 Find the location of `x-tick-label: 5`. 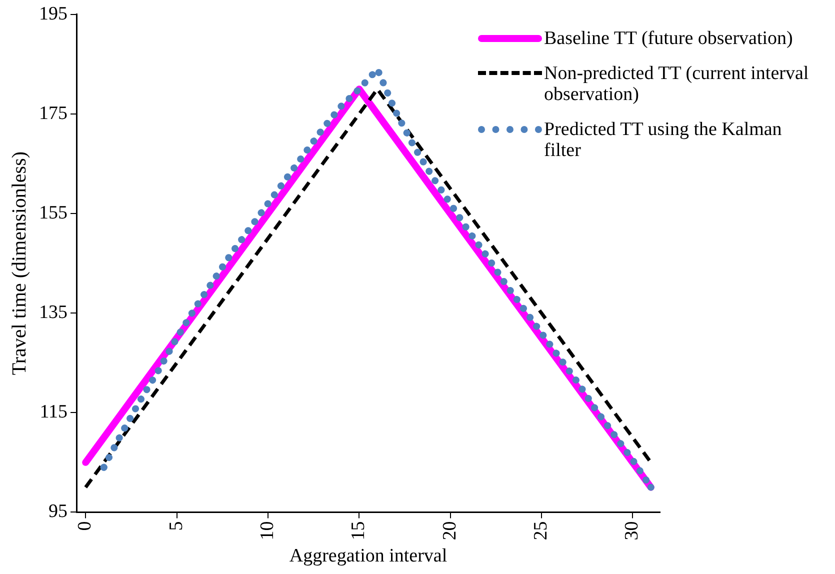

x-tick-label: 5 is located at coordinates (176, 526).